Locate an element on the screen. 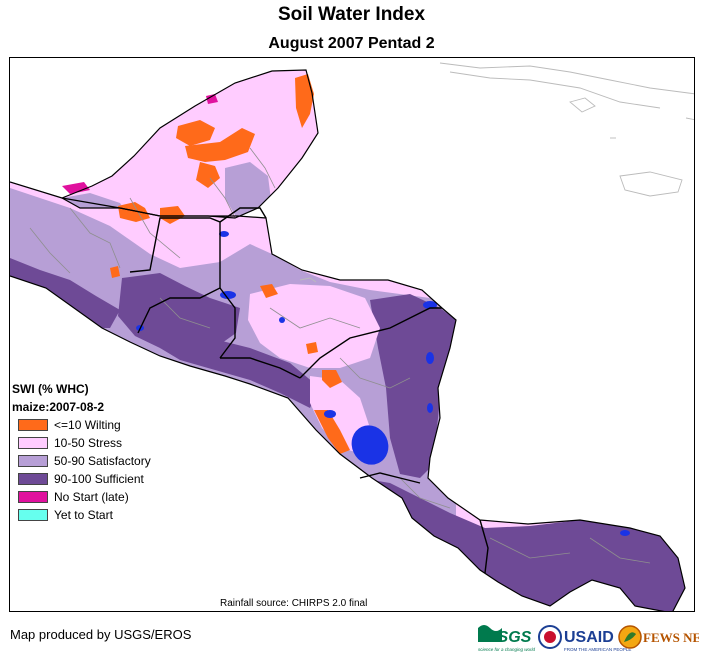 The image size is (703, 662). map-title: Soil Water Index is located at coordinates (351, 14).